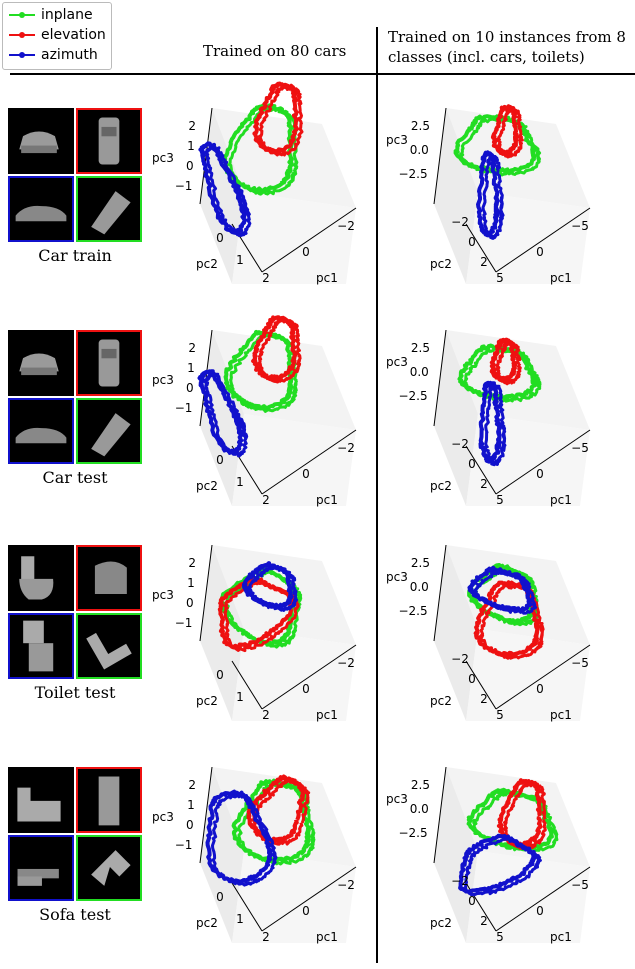 The height and width of the screenshot is (969, 635). I want to click on legend-swatch-azimuth, so click(22, 55).